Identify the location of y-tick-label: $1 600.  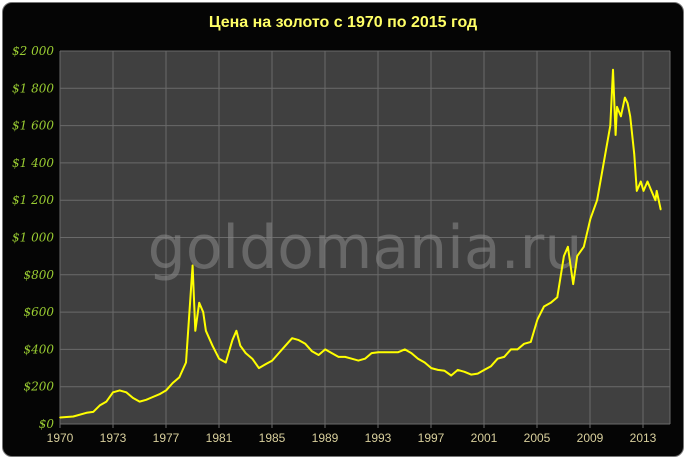
(33, 126).